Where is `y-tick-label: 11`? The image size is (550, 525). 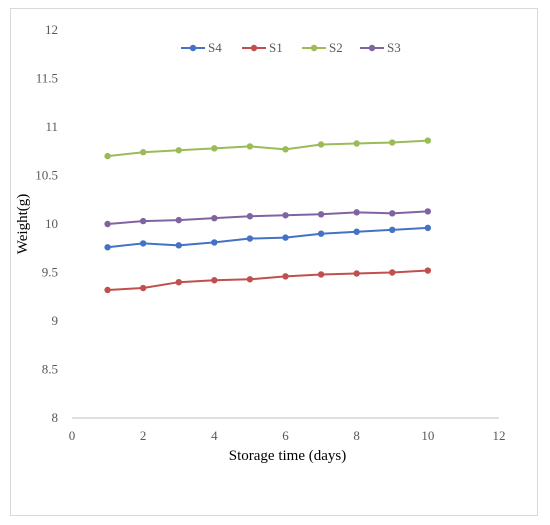
y-tick-label: 11 is located at coordinates (51, 126).